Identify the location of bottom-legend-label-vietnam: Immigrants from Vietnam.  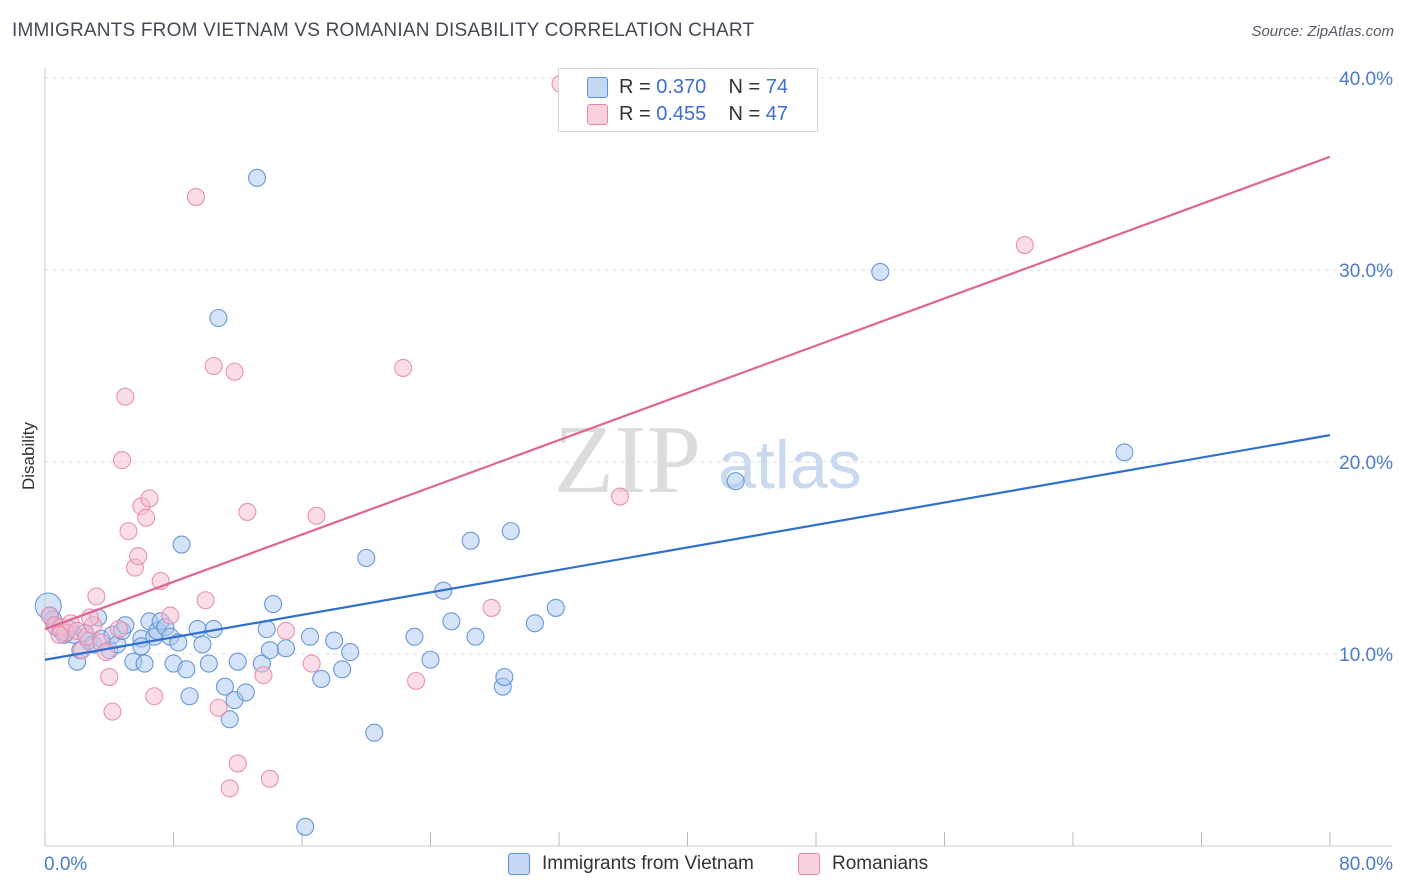
(648, 863).